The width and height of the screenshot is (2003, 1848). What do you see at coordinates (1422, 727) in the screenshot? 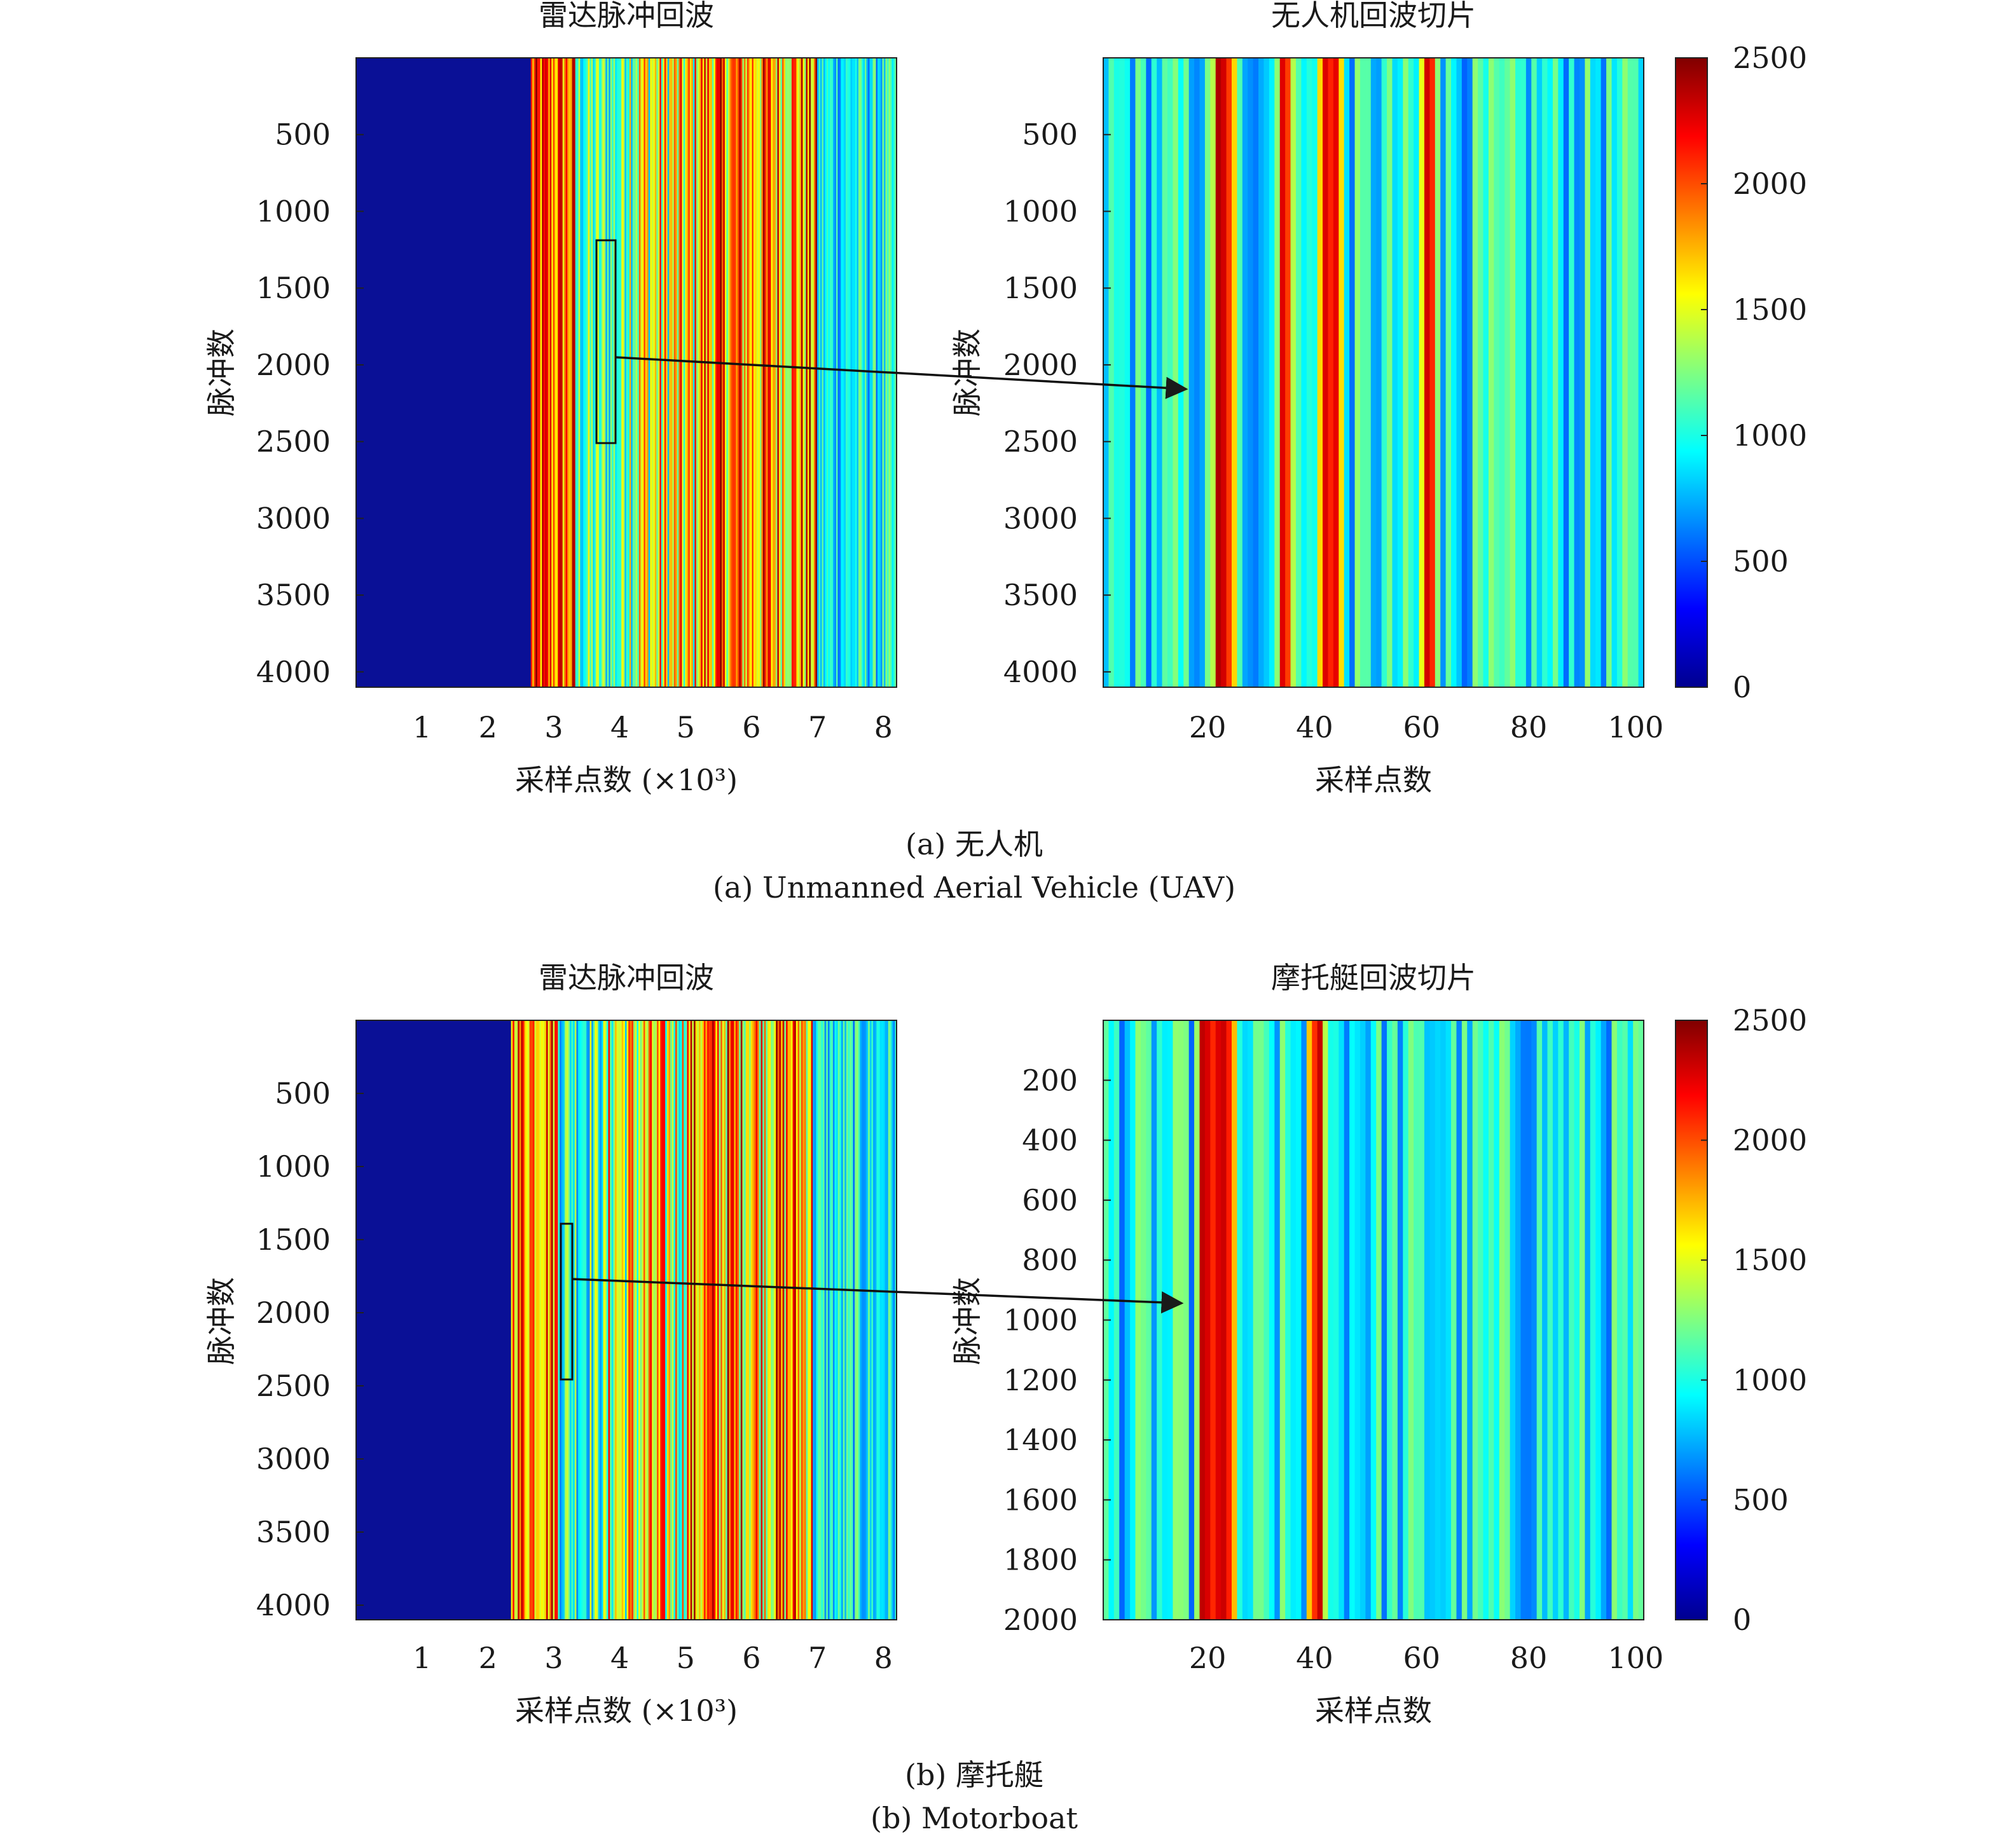
I see `x-tick-label: 60` at bounding box center [1422, 727].